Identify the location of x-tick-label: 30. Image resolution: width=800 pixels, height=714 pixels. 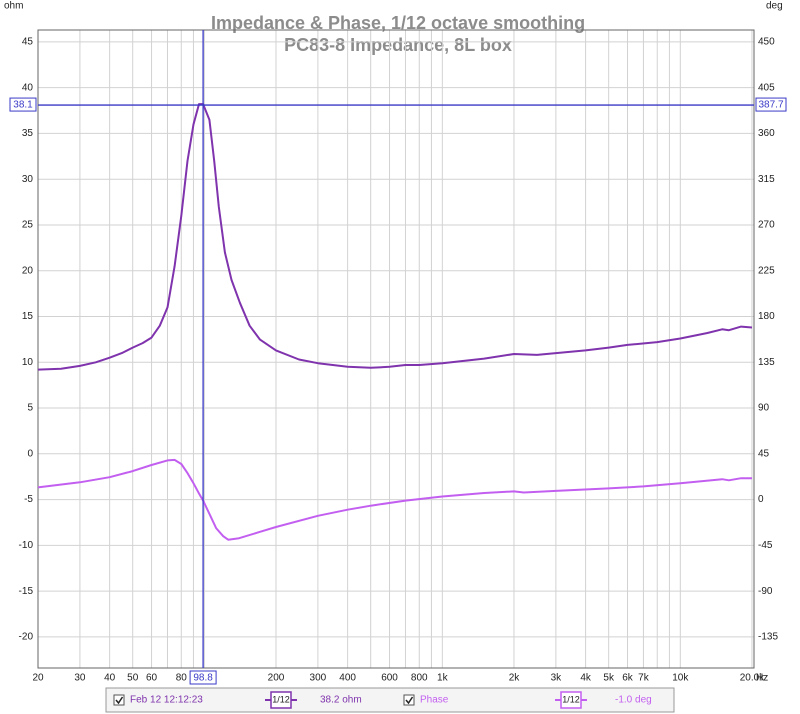
(80, 678).